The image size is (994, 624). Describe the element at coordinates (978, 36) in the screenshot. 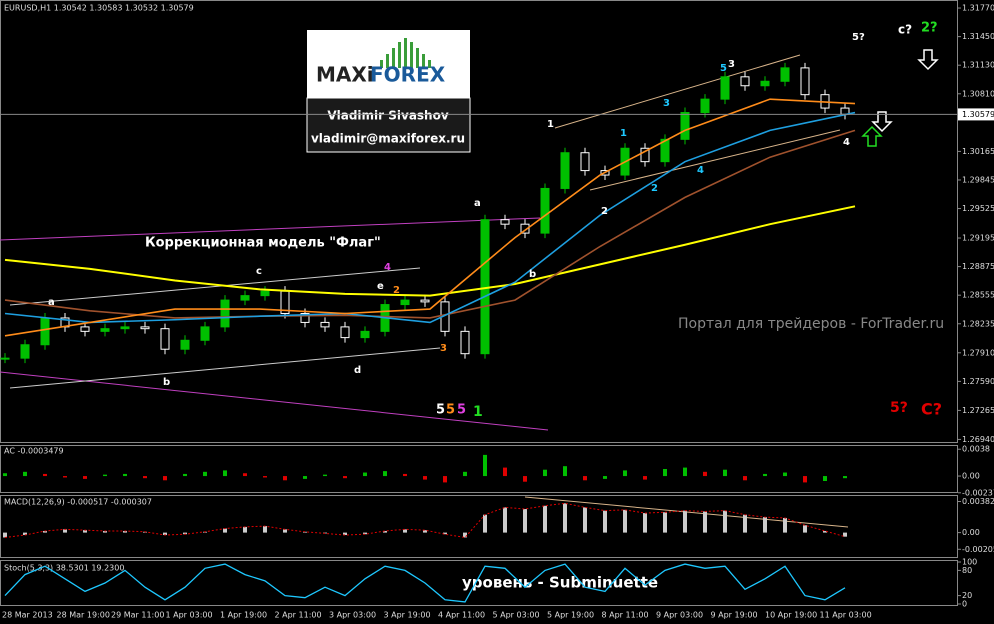

I see `y-tick-label: 1.31450` at that location.